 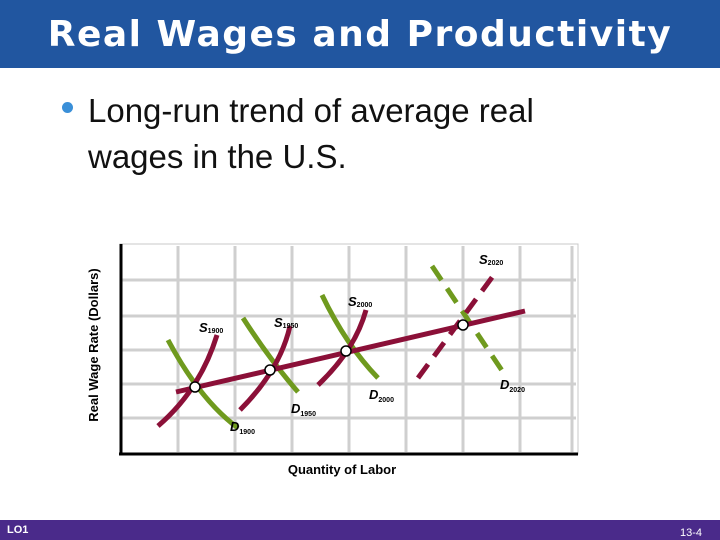 I want to click on label-s2000: S2000, so click(x=360, y=301).